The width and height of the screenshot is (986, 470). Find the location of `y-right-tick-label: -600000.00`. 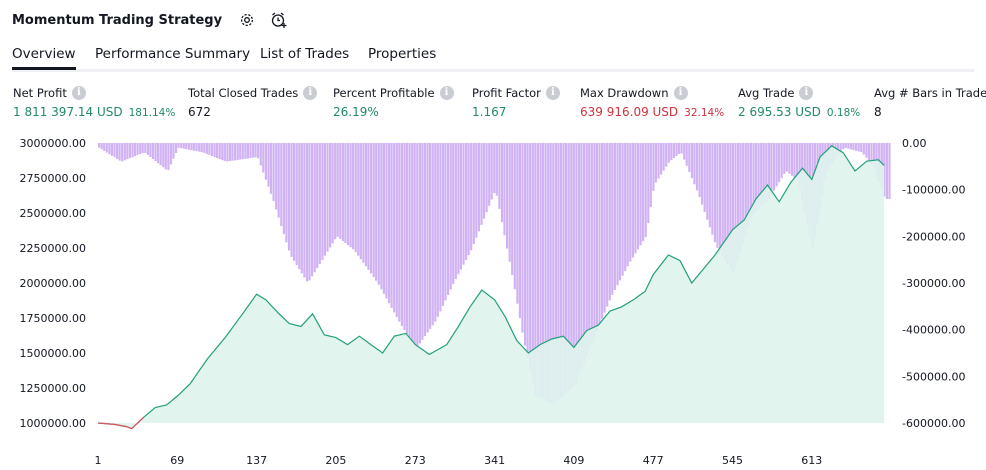

y-right-tick-label: -600000.00 is located at coordinates (933, 423).